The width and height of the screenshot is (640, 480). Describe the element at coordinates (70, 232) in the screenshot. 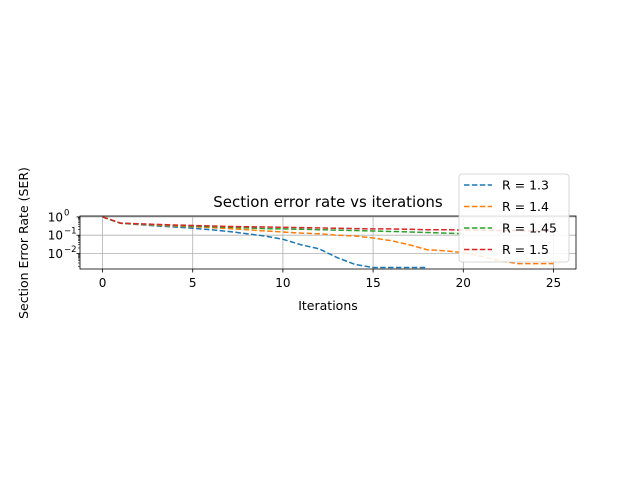

I see `y-tick-exponent: −1` at that location.